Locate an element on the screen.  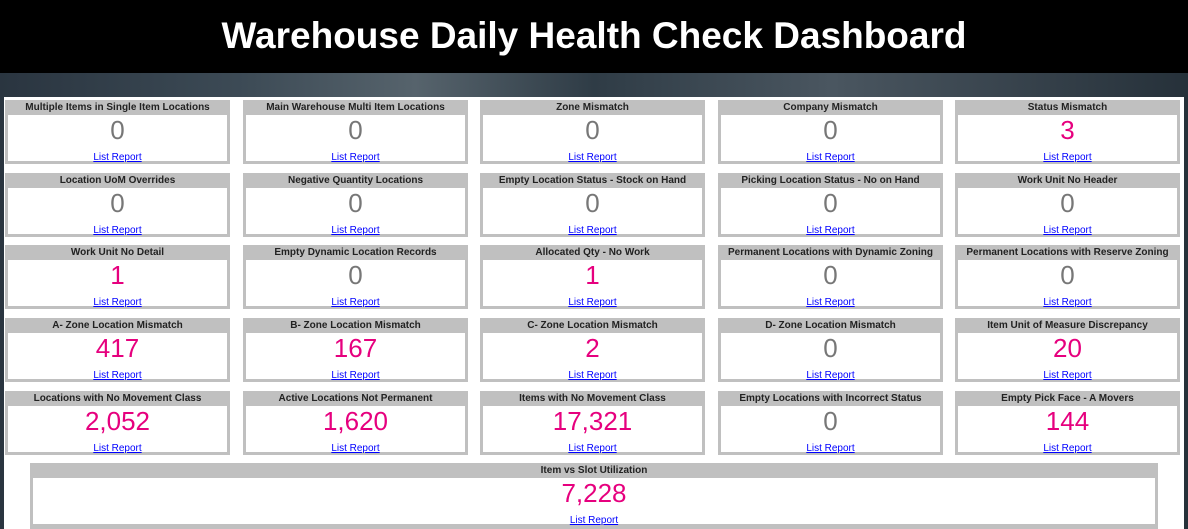
card-title: Work Unit No Detail is located at coordinates (117, 252).